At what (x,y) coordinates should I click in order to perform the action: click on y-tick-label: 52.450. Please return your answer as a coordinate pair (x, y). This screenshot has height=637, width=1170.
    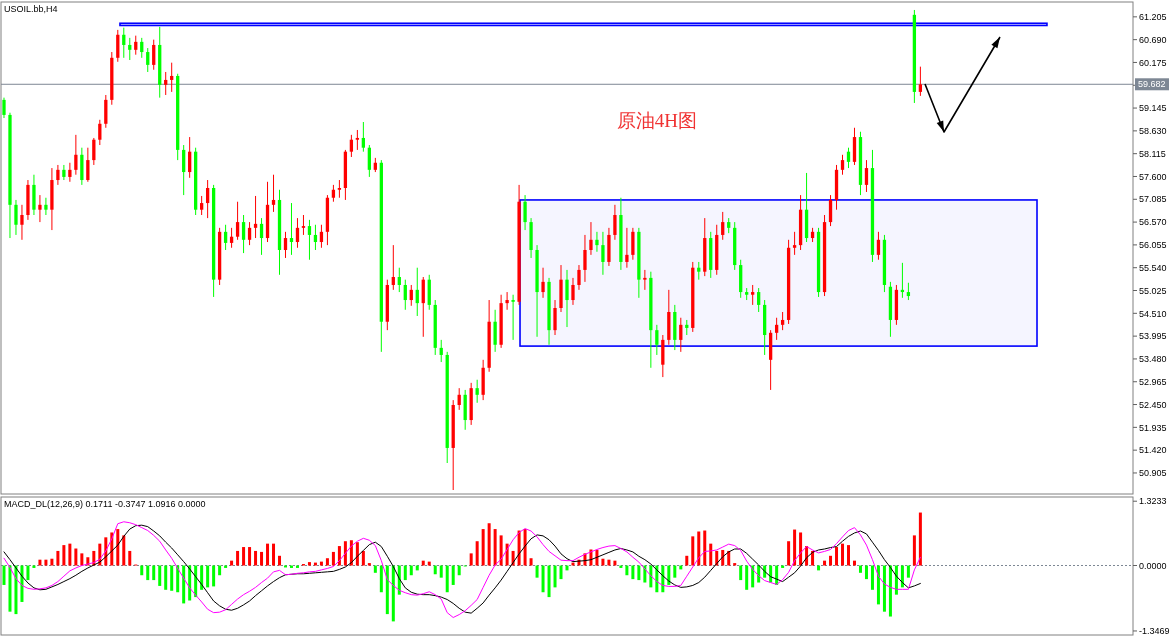
    Looking at the image, I should click on (1153, 404).